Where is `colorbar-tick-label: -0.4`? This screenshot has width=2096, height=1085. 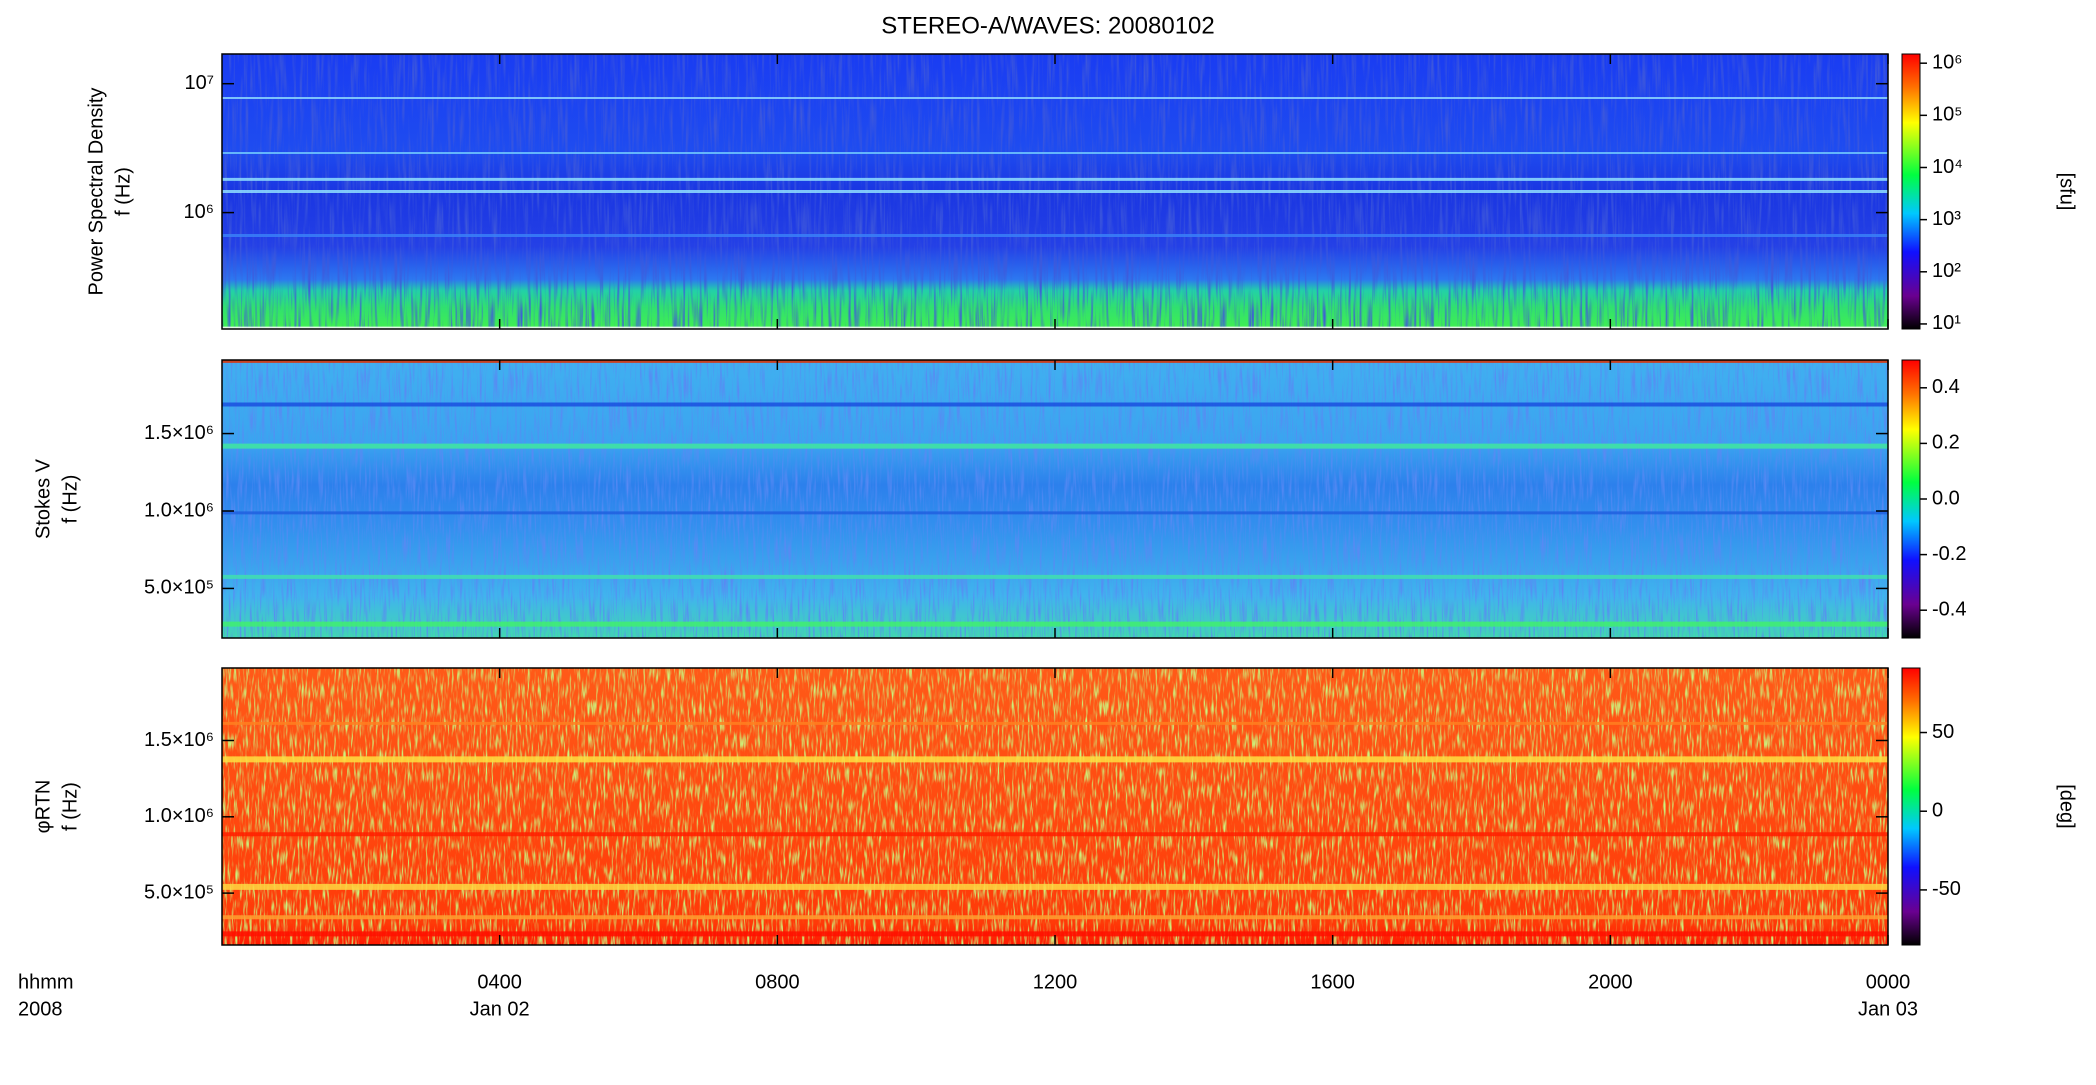
colorbar-tick-label: -0.4 is located at coordinates (1949, 609).